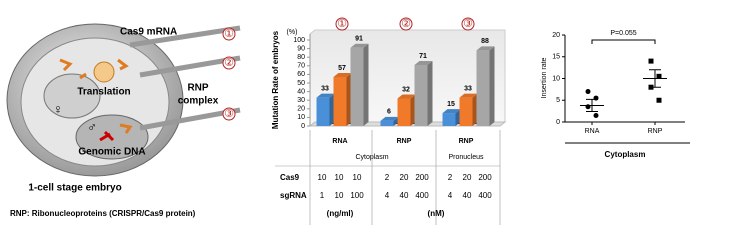  Describe the element at coordinates (359, 39) in the screenshot. I see `value-label: 91` at that location.